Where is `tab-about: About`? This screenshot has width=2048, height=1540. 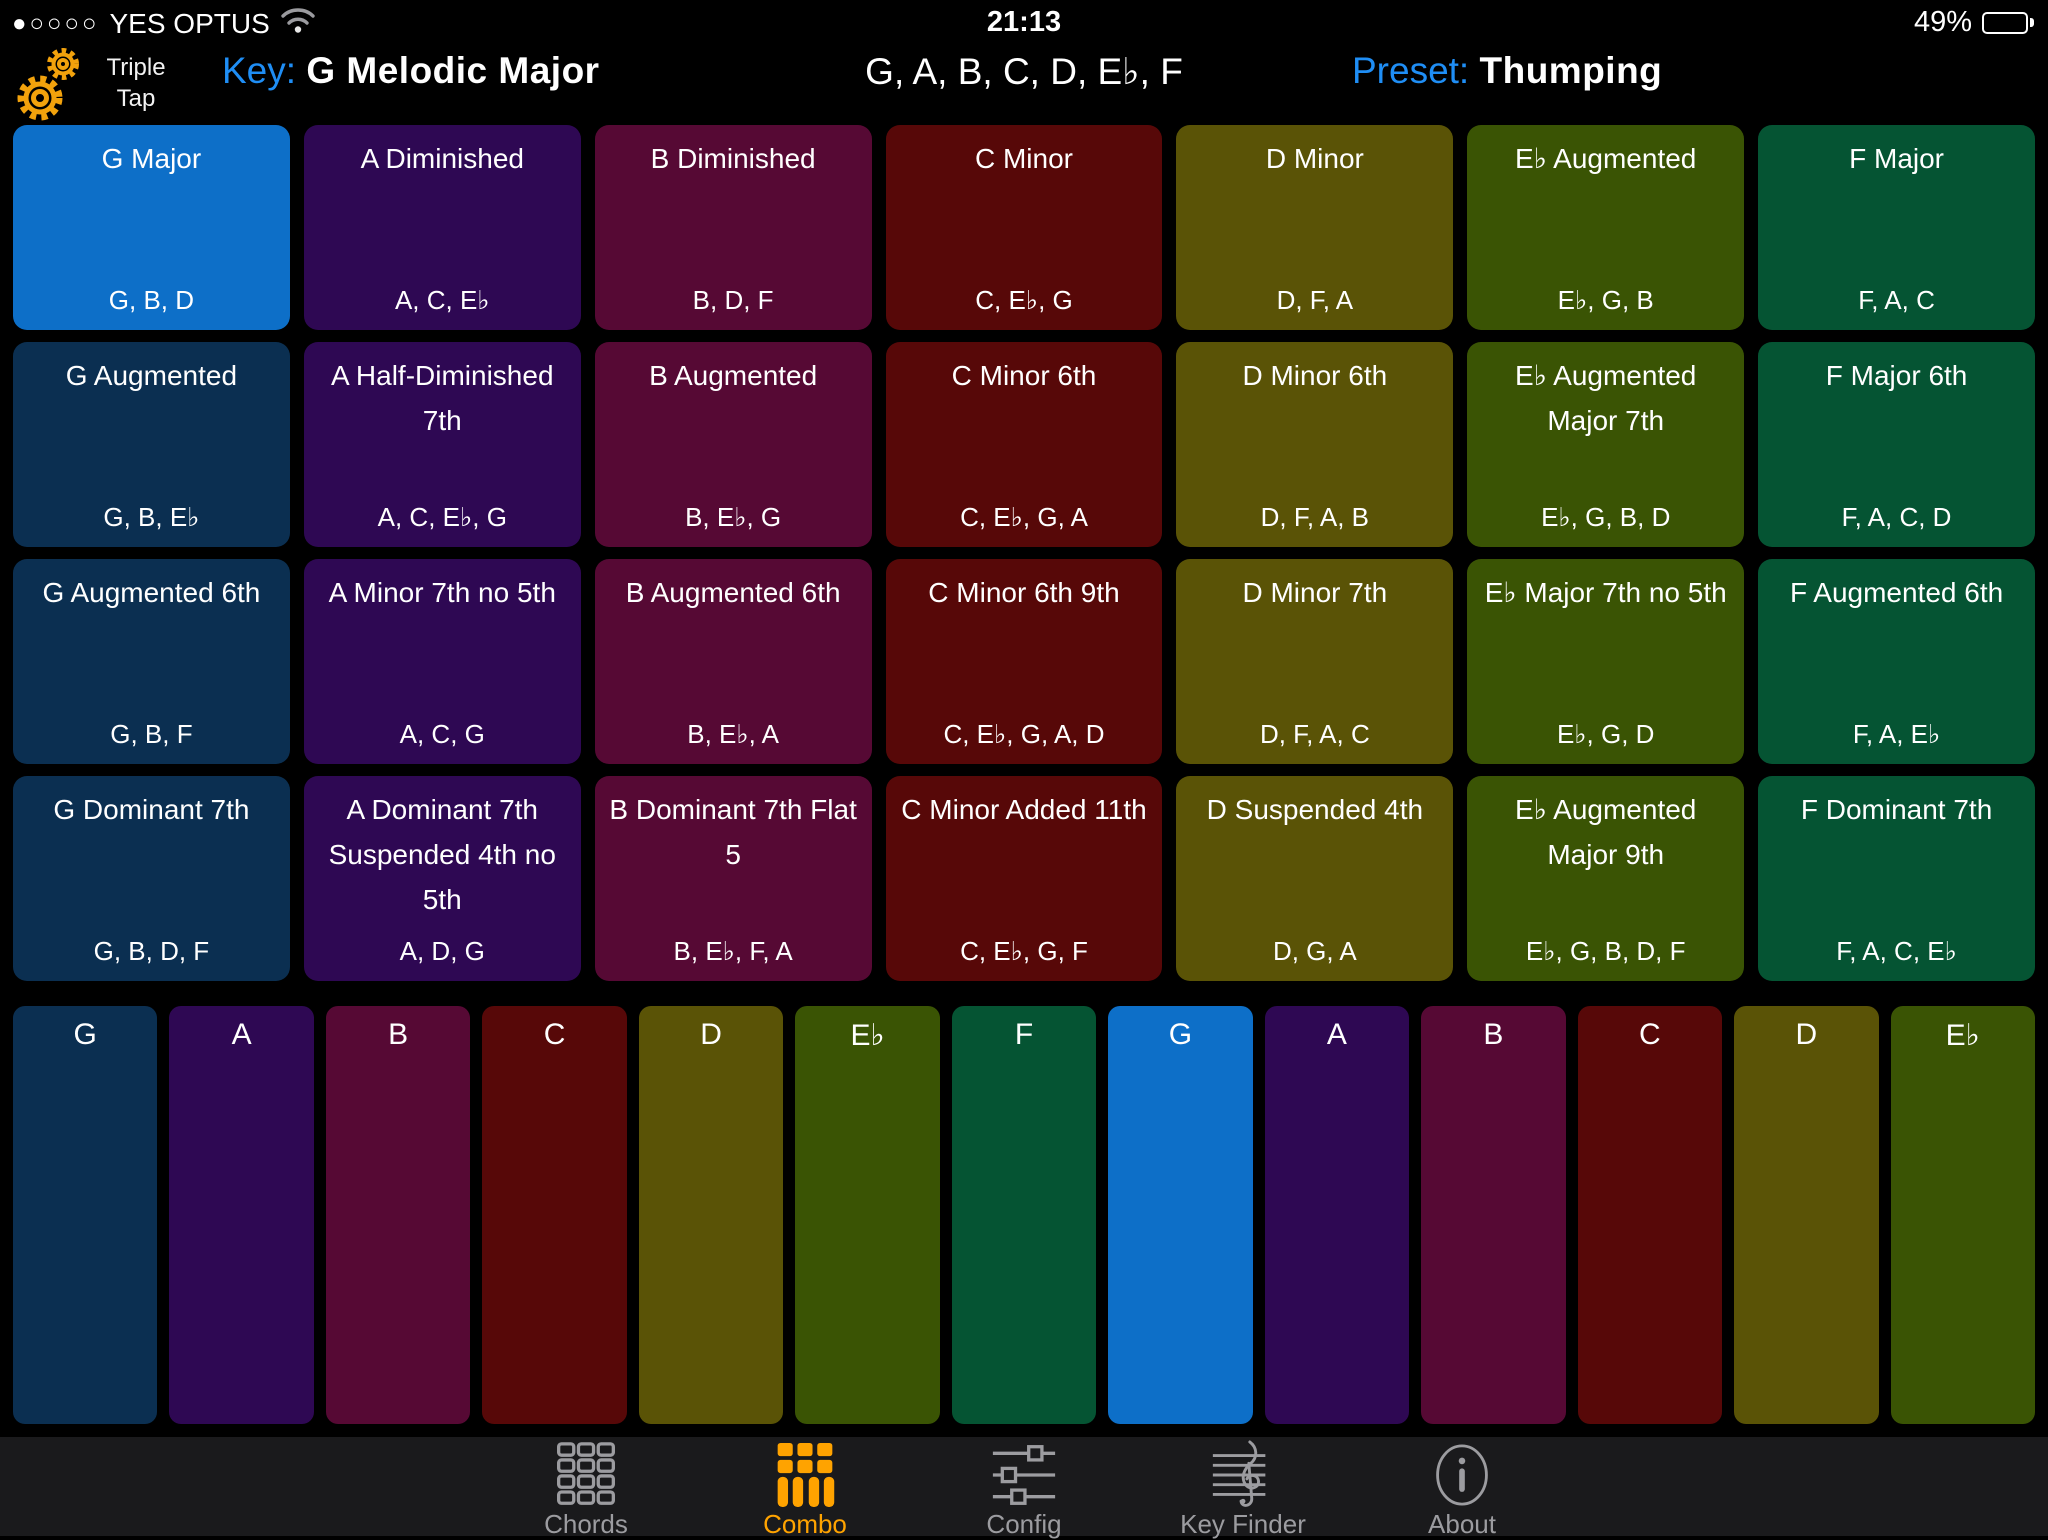 tab-about: About is located at coordinates (1462, 1488).